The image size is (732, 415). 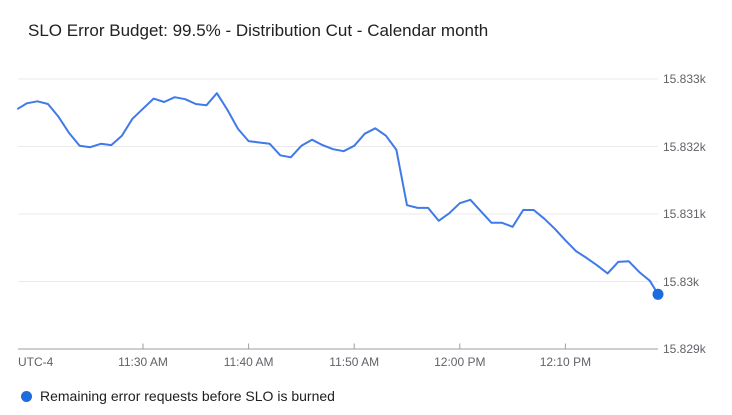 I want to click on x-axis-label: 11:40 AM, so click(x=248, y=362).